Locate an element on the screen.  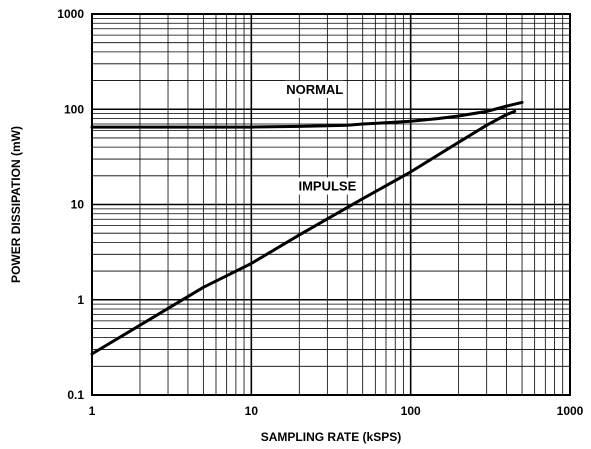
x-axis-label: SAMPLING RATE (kSPS) is located at coordinates (331, 437).